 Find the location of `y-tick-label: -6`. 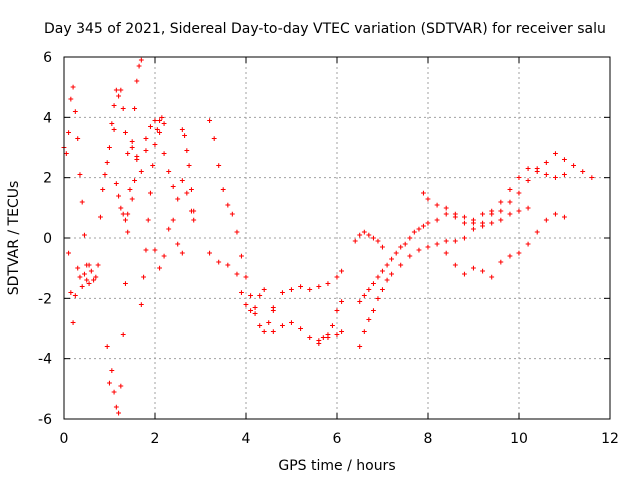

y-tick-label: -6 is located at coordinates (45, 420).